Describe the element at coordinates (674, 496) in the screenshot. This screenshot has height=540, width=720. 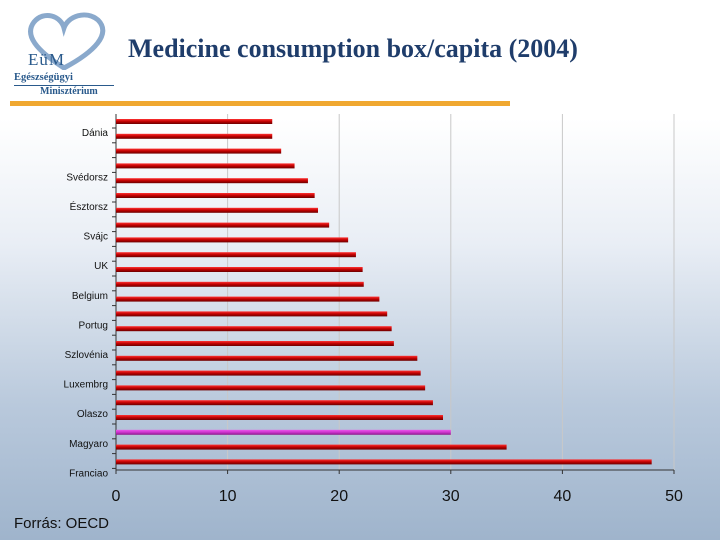
I see `x-tick-label: 50` at that location.